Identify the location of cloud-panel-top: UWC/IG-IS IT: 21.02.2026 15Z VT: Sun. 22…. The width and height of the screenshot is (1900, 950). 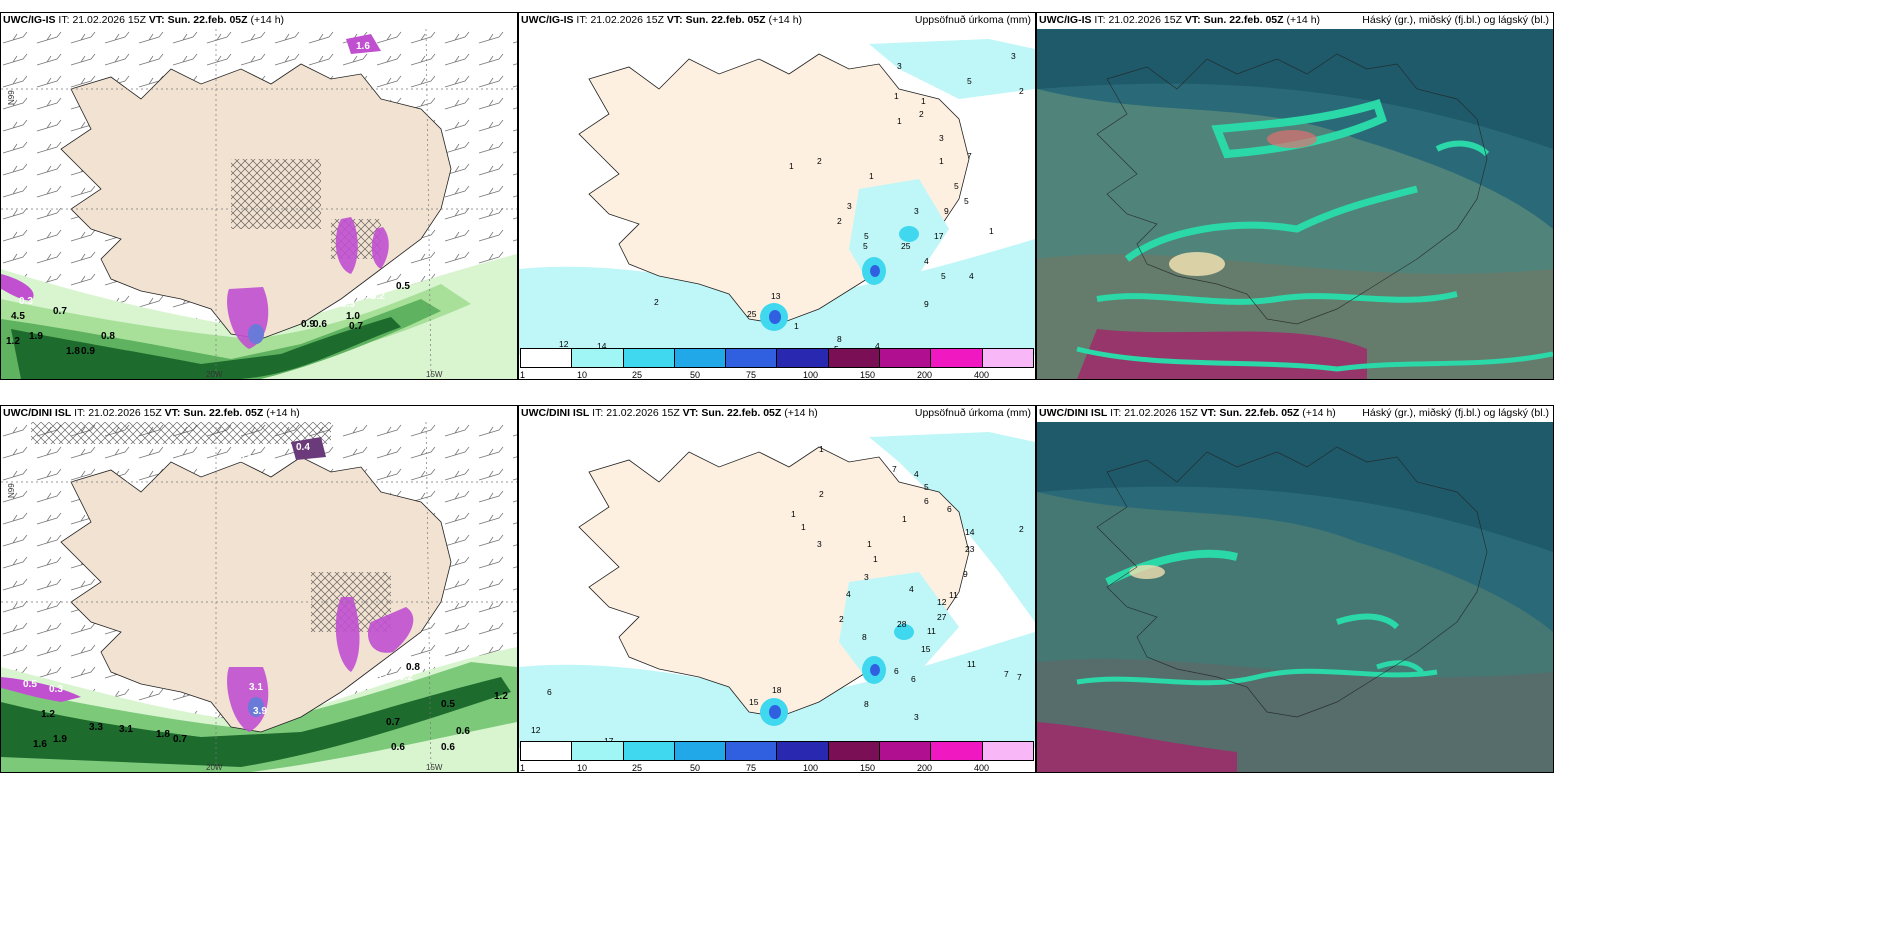
(1295, 196).